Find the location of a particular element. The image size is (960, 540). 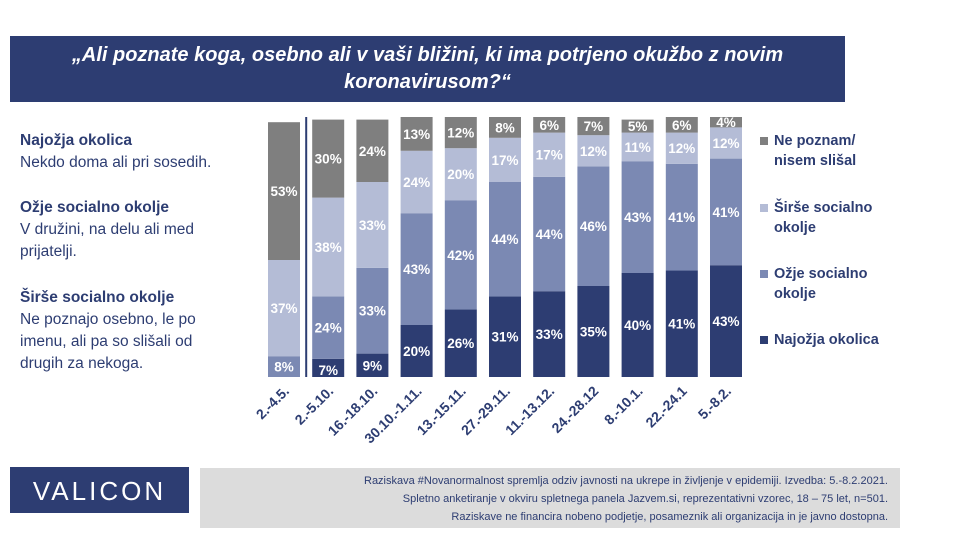

definition-text: prijatelji. is located at coordinates (48, 251).